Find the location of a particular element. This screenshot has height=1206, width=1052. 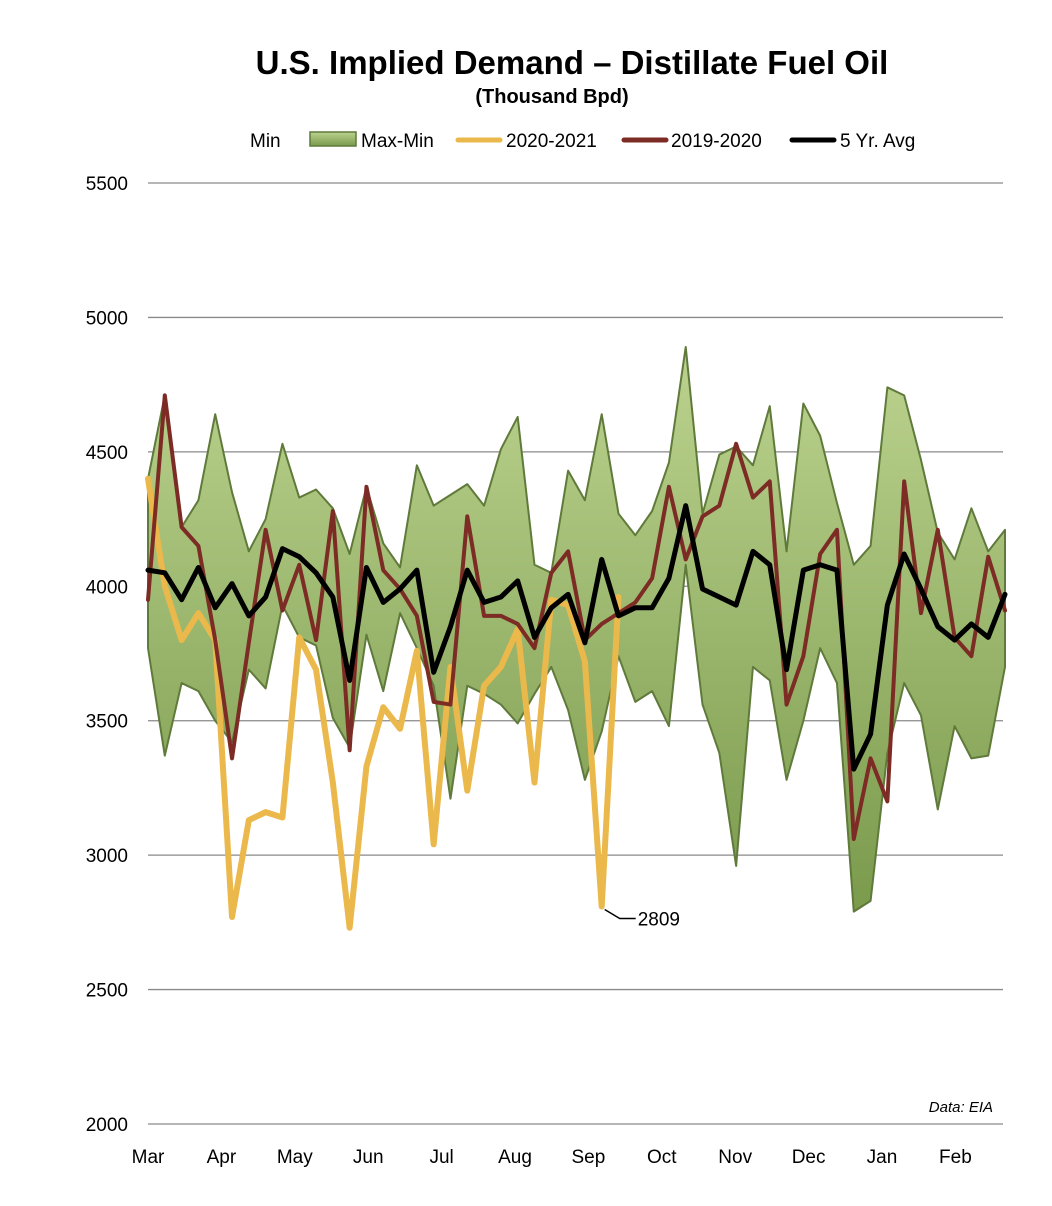

legend-label: 5 Yr. Avg is located at coordinates (877, 141).